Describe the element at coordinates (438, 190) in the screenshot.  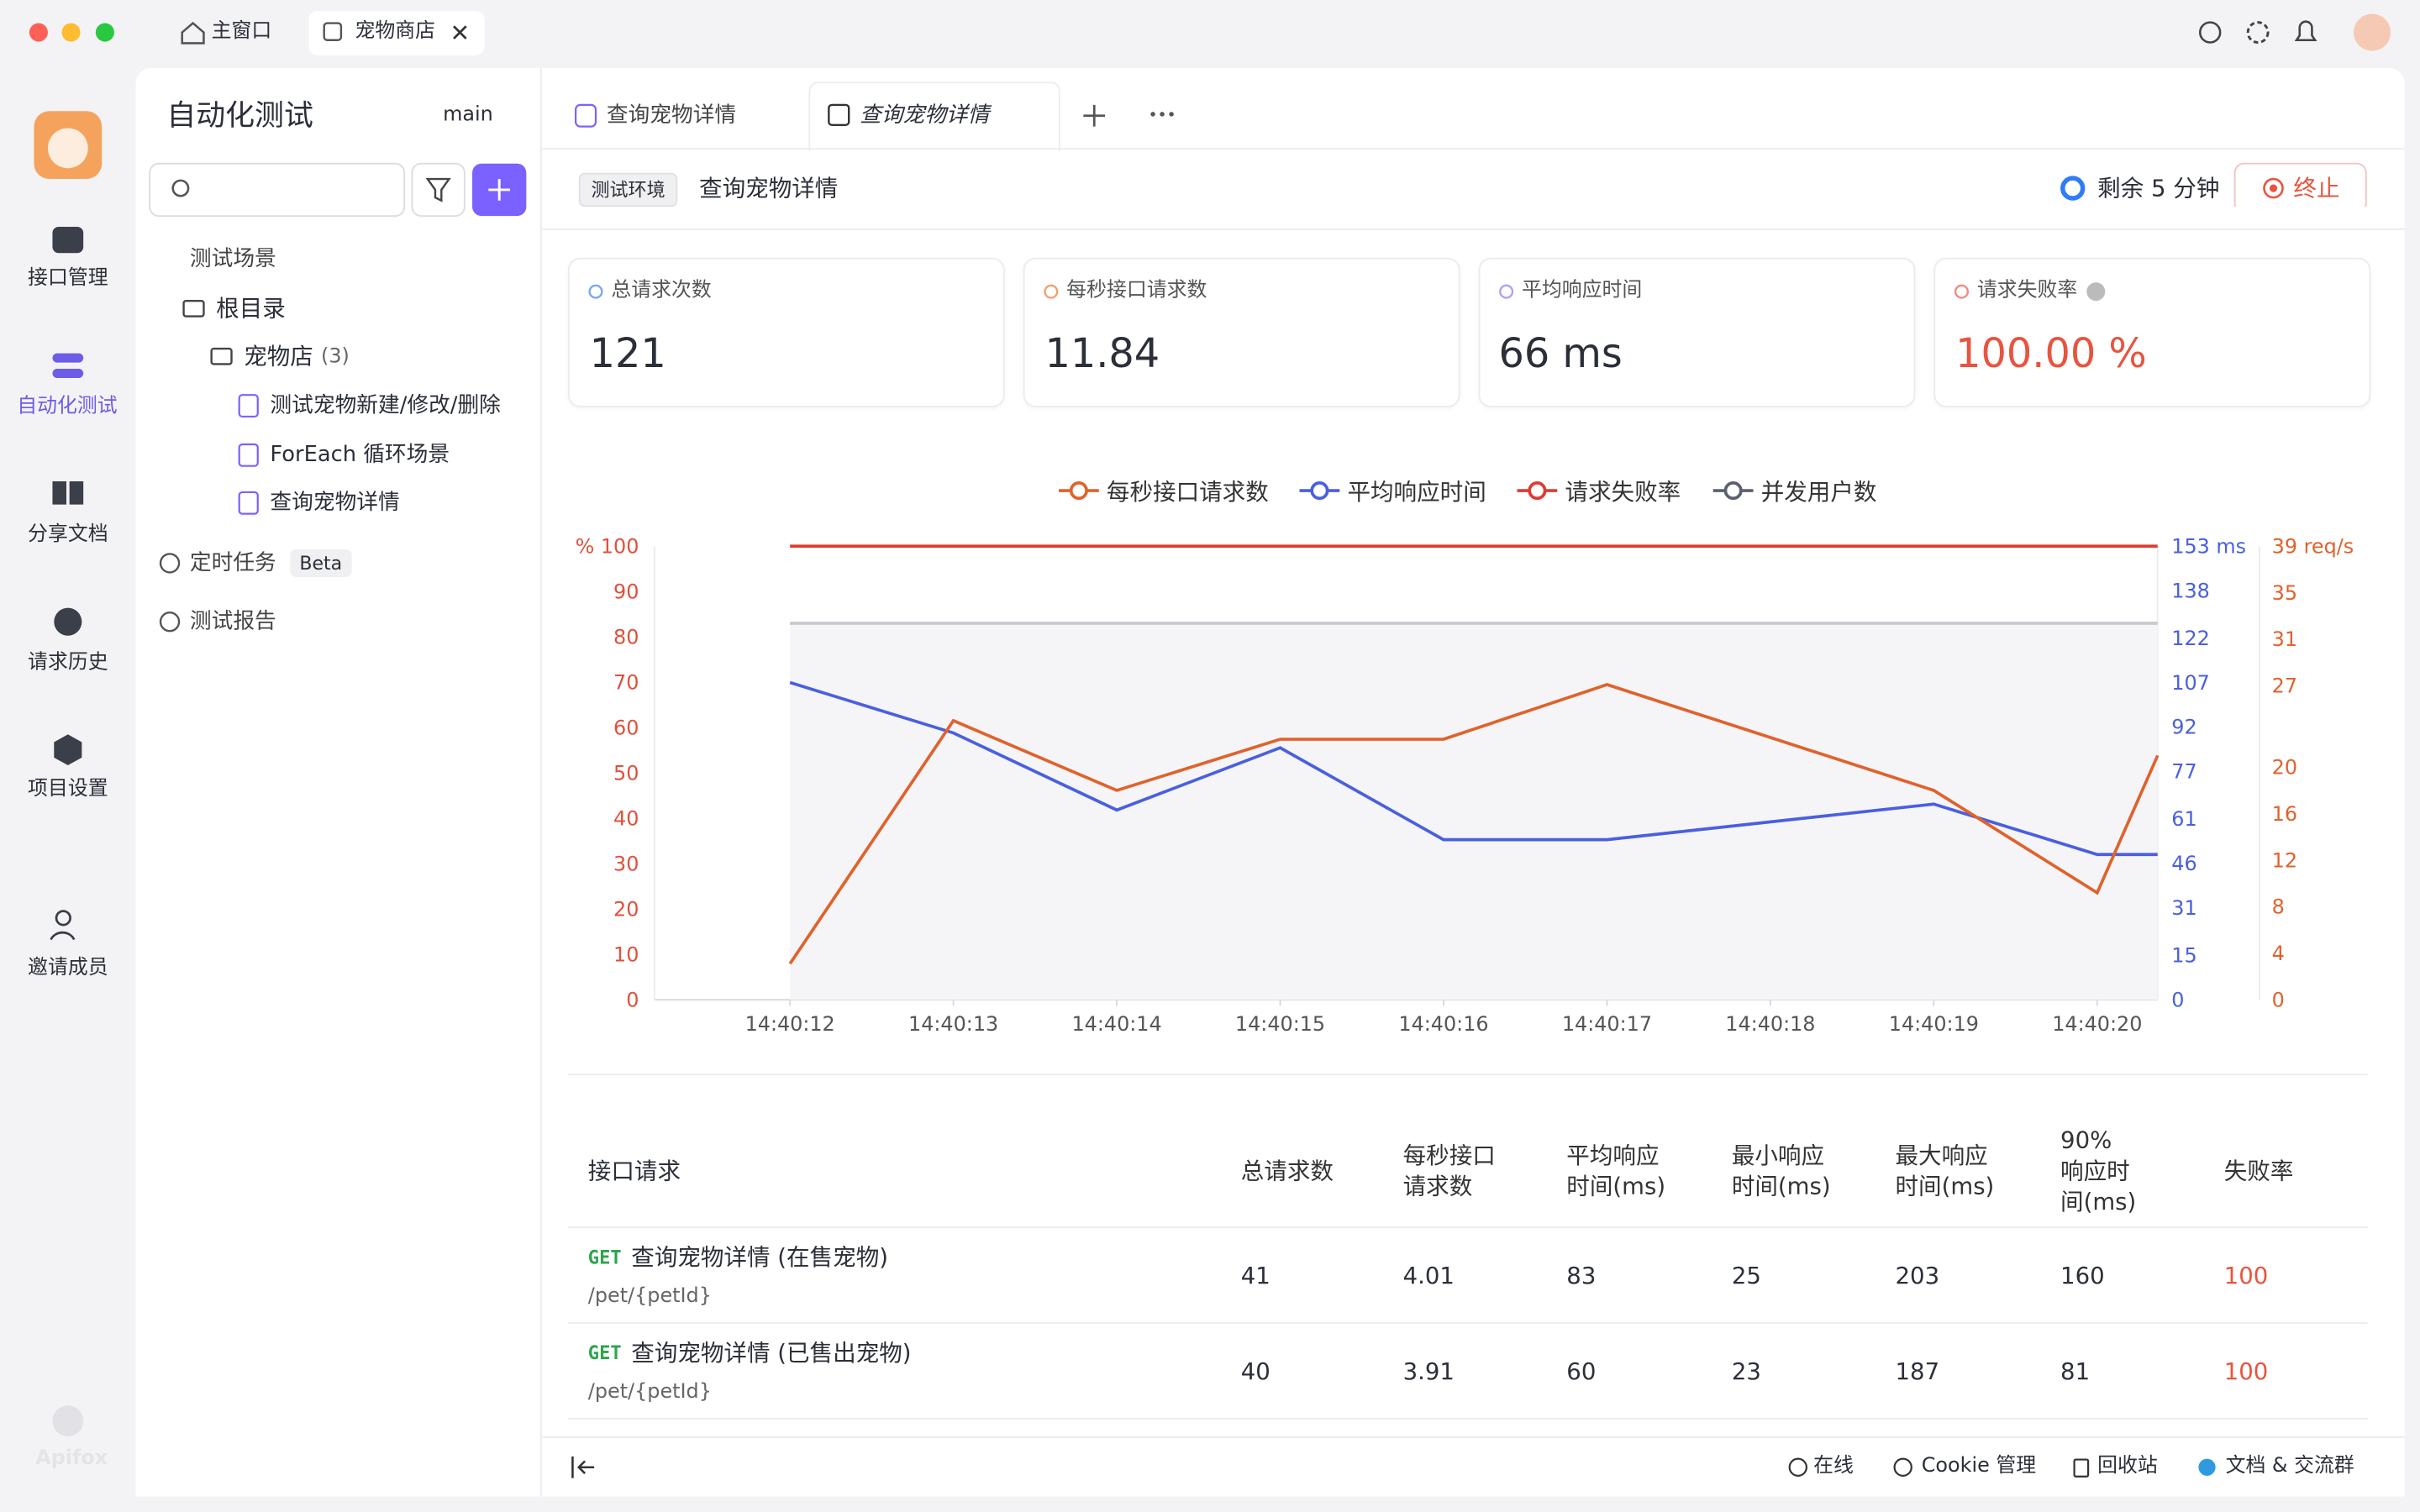
I see `filter-button` at that location.